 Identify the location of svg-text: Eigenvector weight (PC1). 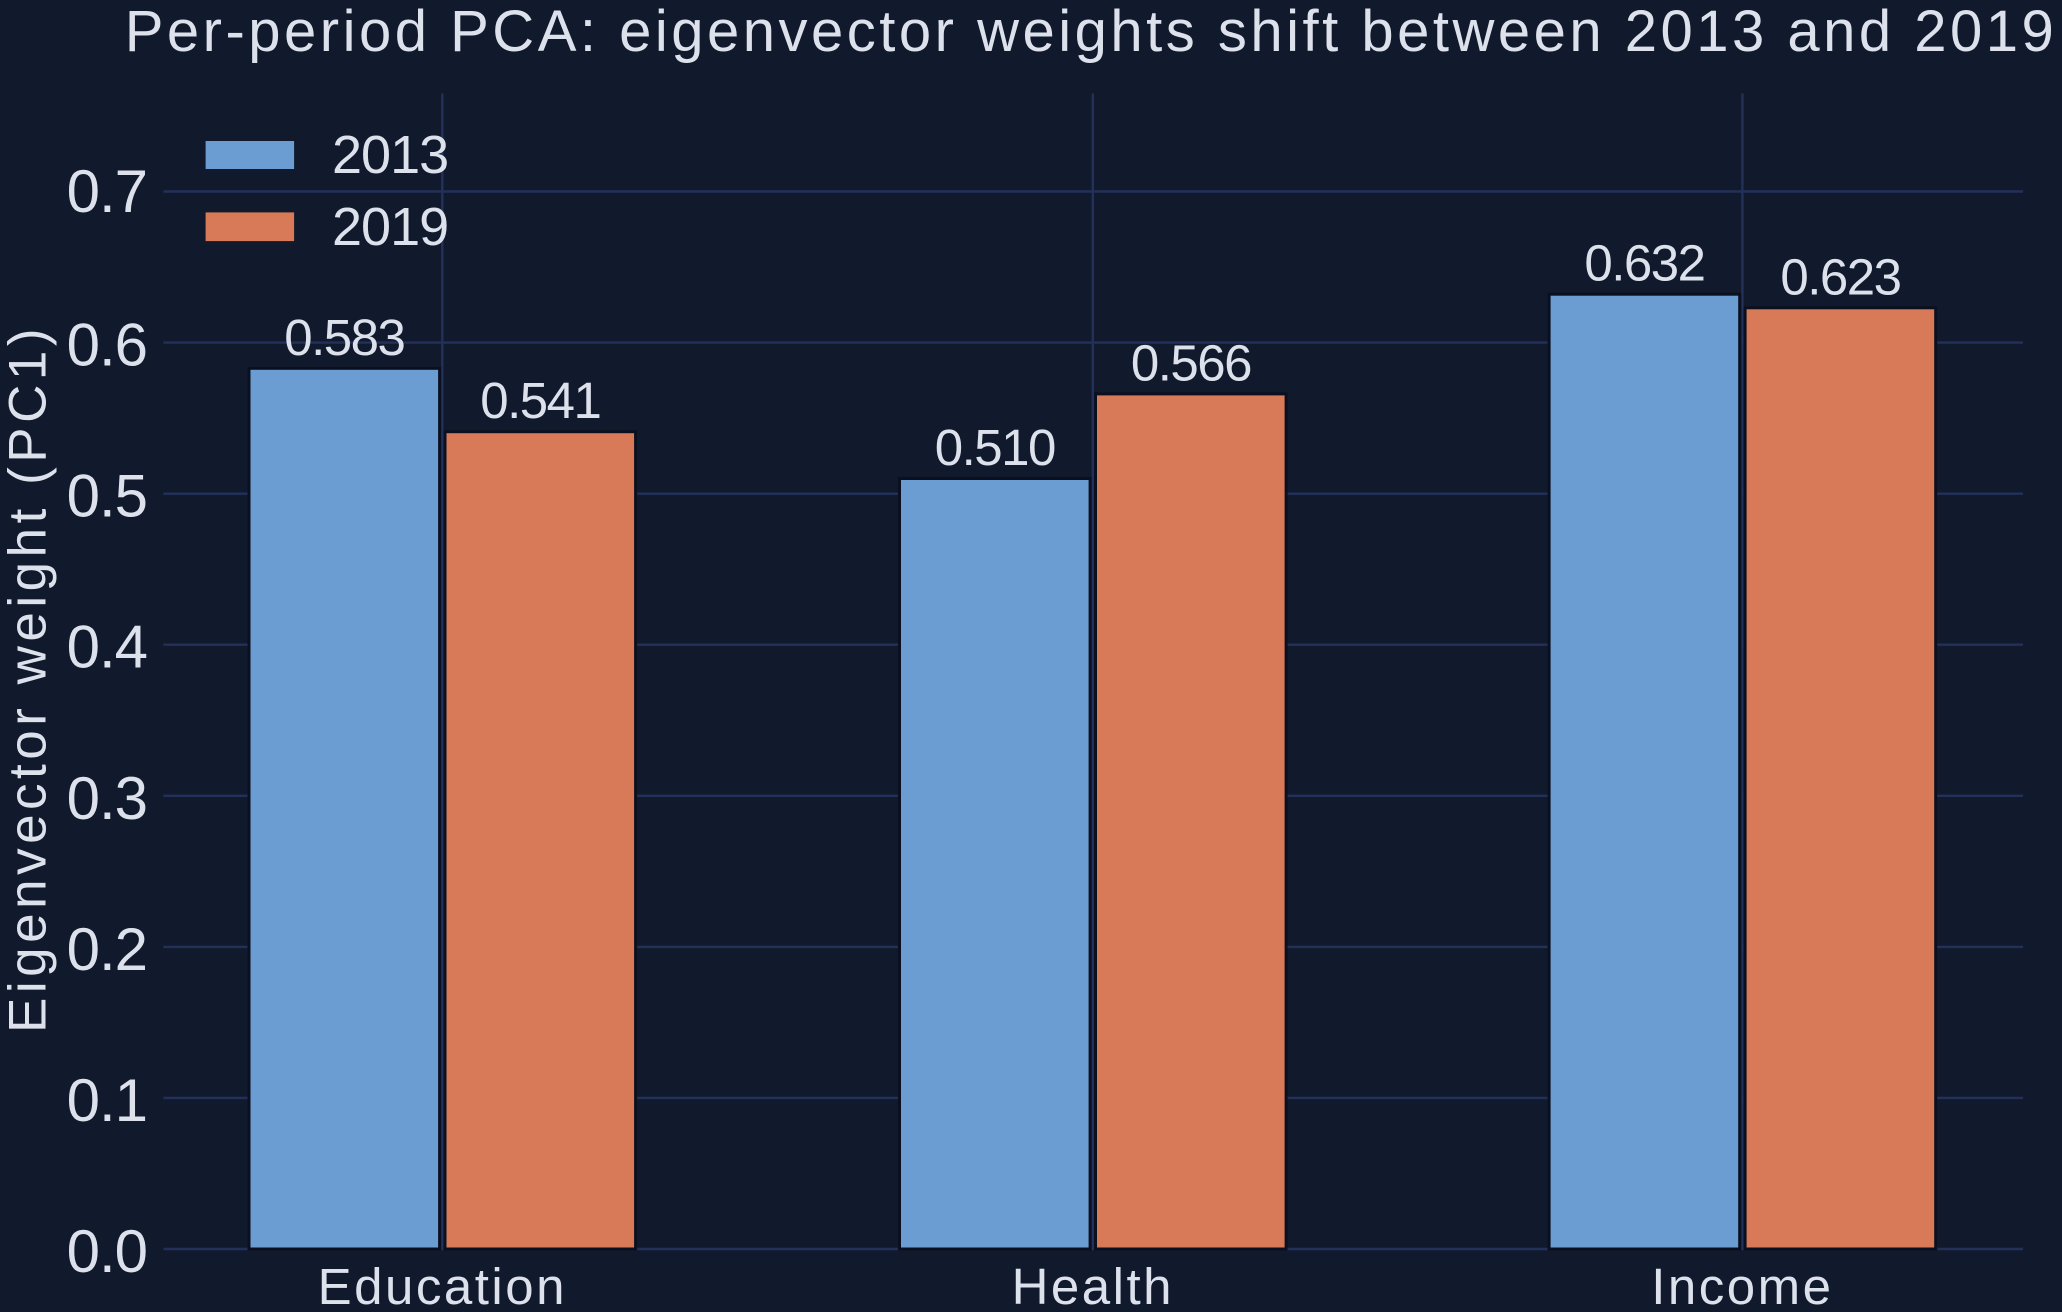
(29, 678).